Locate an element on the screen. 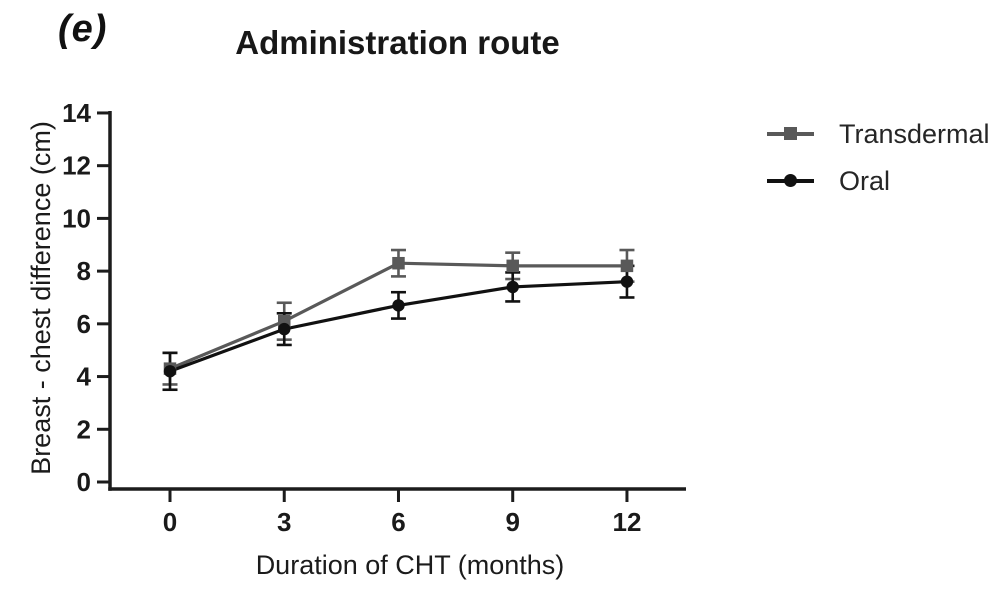 The width and height of the screenshot is (1008, 613). chart-title: Administration route is located at coordinates (397, 42).